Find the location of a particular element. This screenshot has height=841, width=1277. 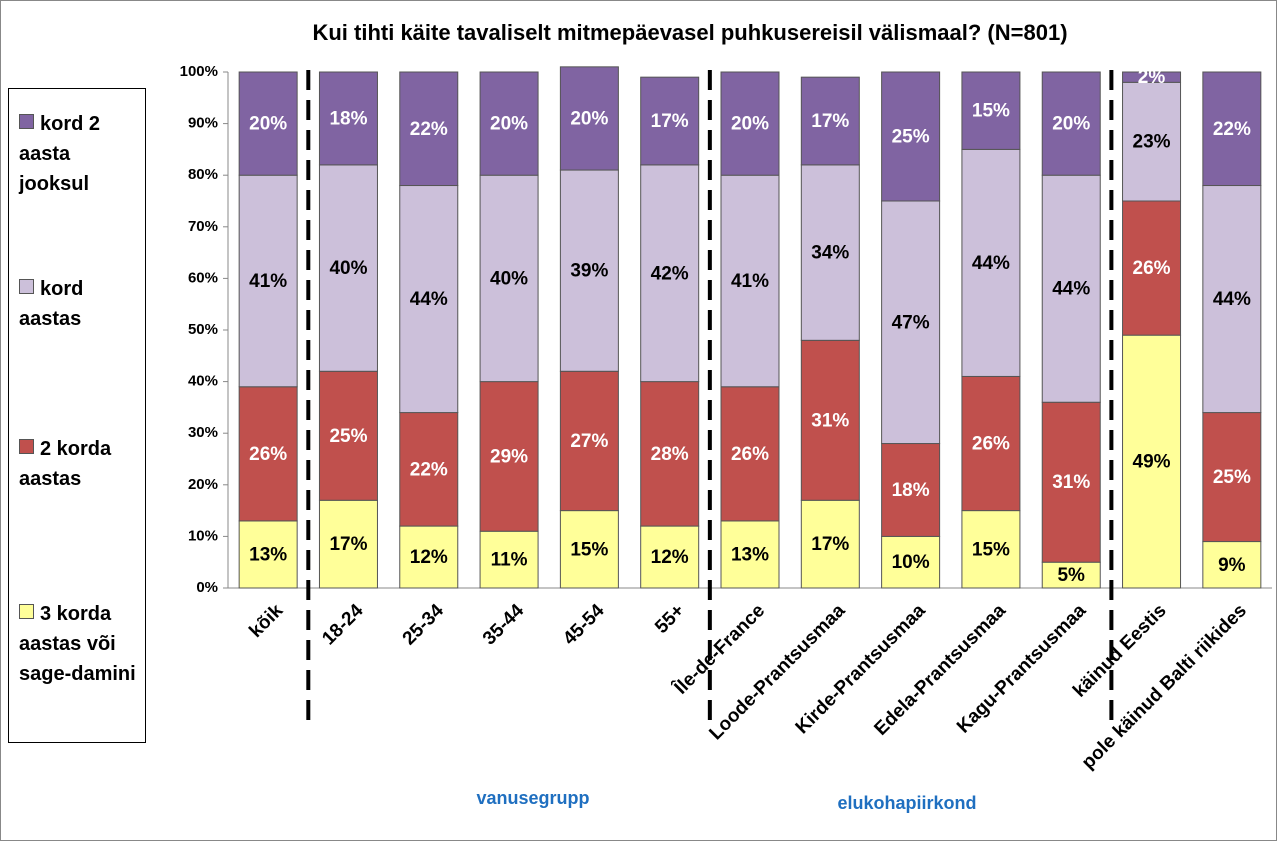

y-tick-label: 10% is located at coordinates (203, 535).